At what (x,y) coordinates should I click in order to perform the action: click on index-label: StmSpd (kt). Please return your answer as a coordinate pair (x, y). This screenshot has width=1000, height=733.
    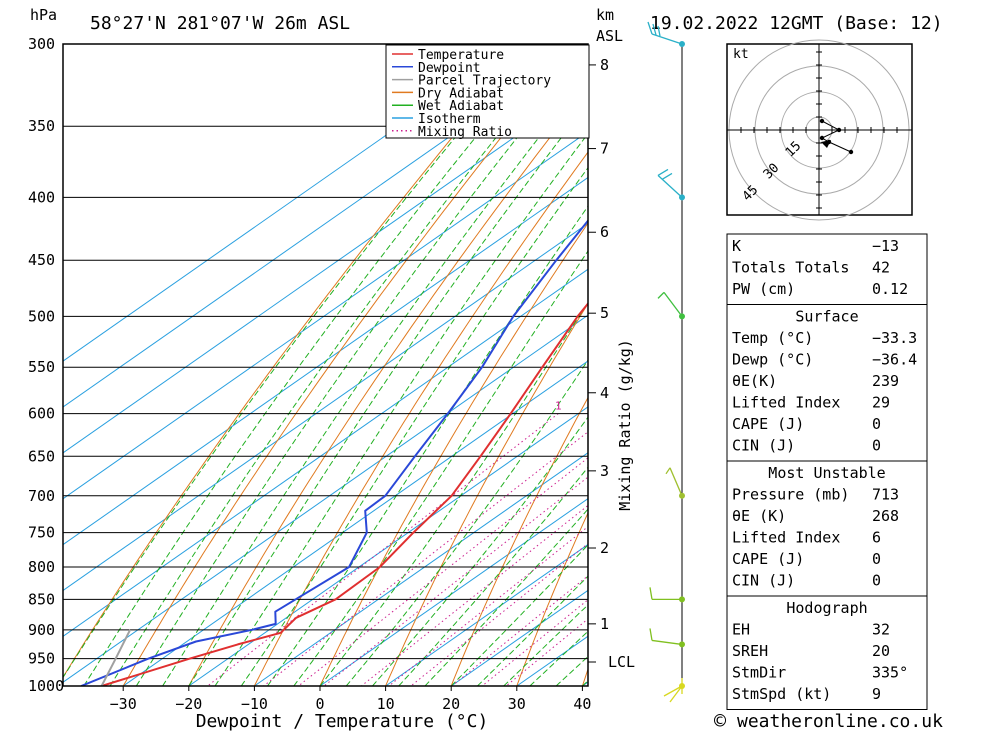
    Looking at the image, I should click on (781, 694).